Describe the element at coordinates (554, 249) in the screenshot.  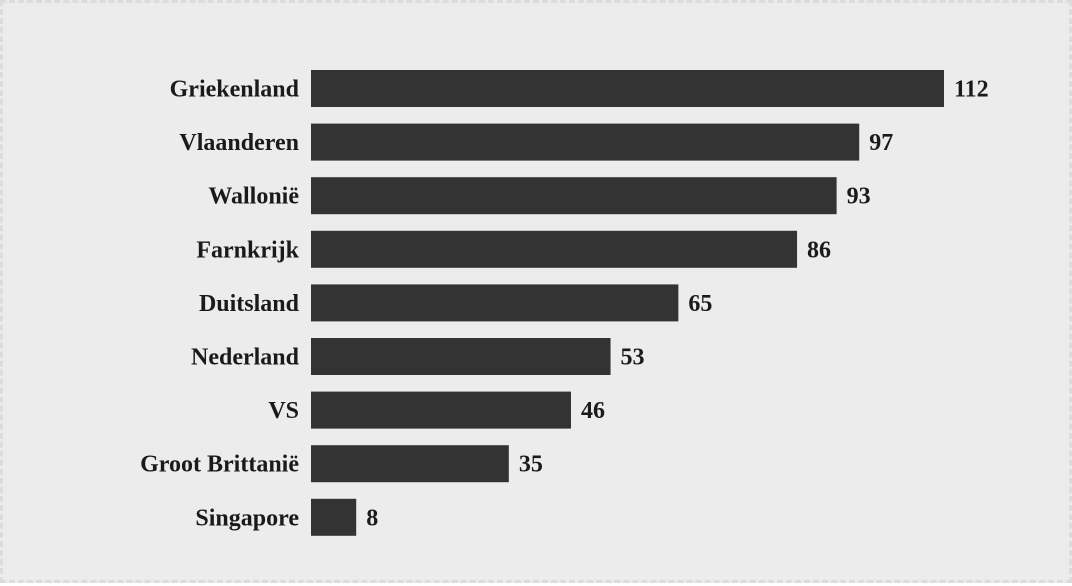
I see `bar-farnkrijk` at that location.